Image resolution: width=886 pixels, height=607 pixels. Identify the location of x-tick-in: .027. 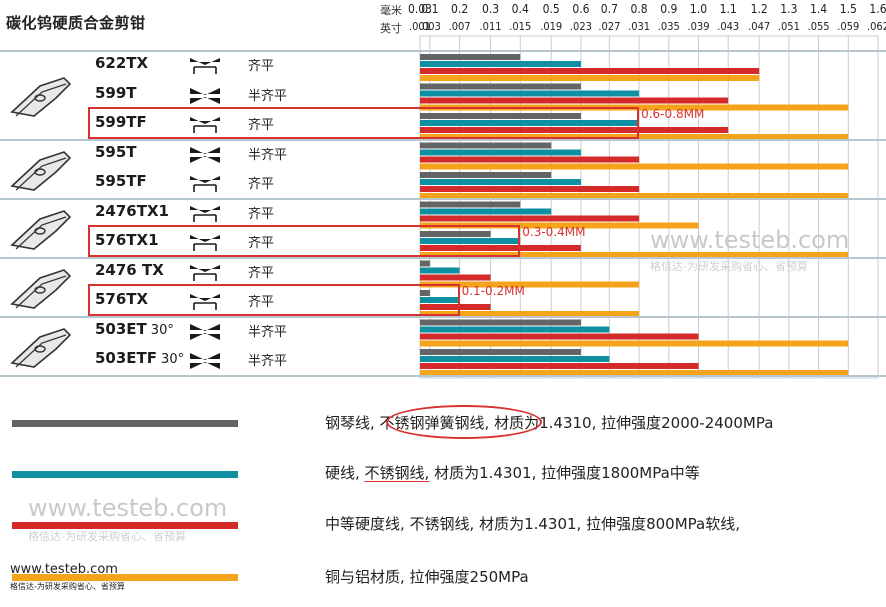
(609, 26).